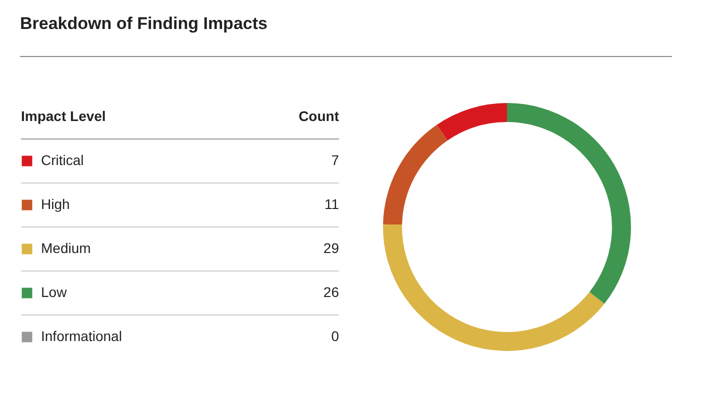 This screenshot has width=712, height=393. What do you see at coordinates (66, 248) in the screenshot?
I see `legend-label: Medium` at bounding box center [66, 248].